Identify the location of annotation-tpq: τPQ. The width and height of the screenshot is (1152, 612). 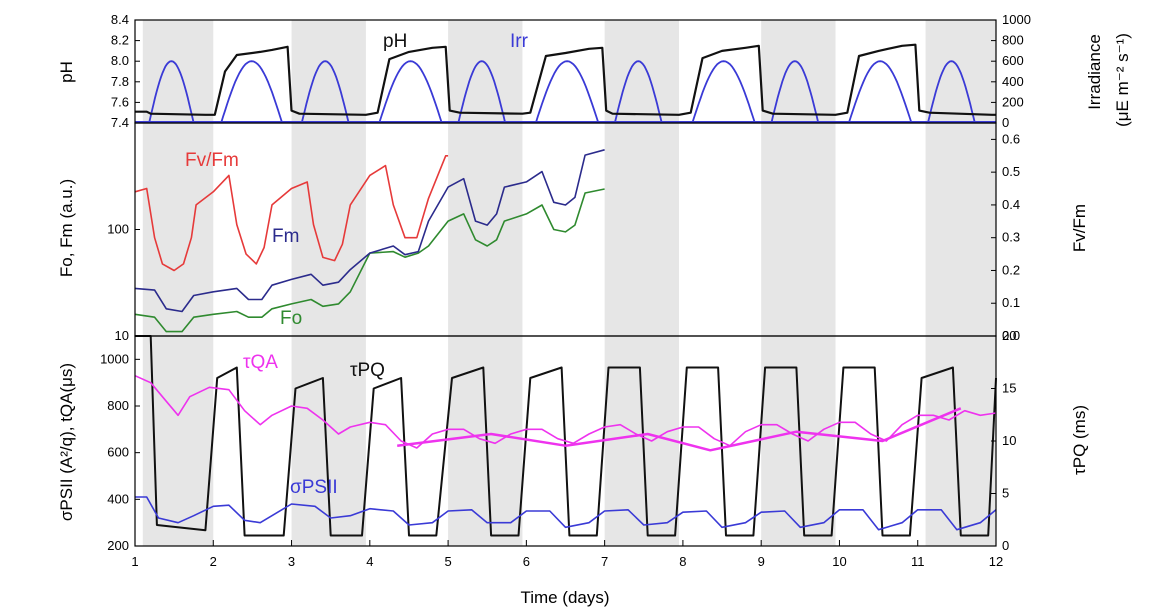
(367, 370).